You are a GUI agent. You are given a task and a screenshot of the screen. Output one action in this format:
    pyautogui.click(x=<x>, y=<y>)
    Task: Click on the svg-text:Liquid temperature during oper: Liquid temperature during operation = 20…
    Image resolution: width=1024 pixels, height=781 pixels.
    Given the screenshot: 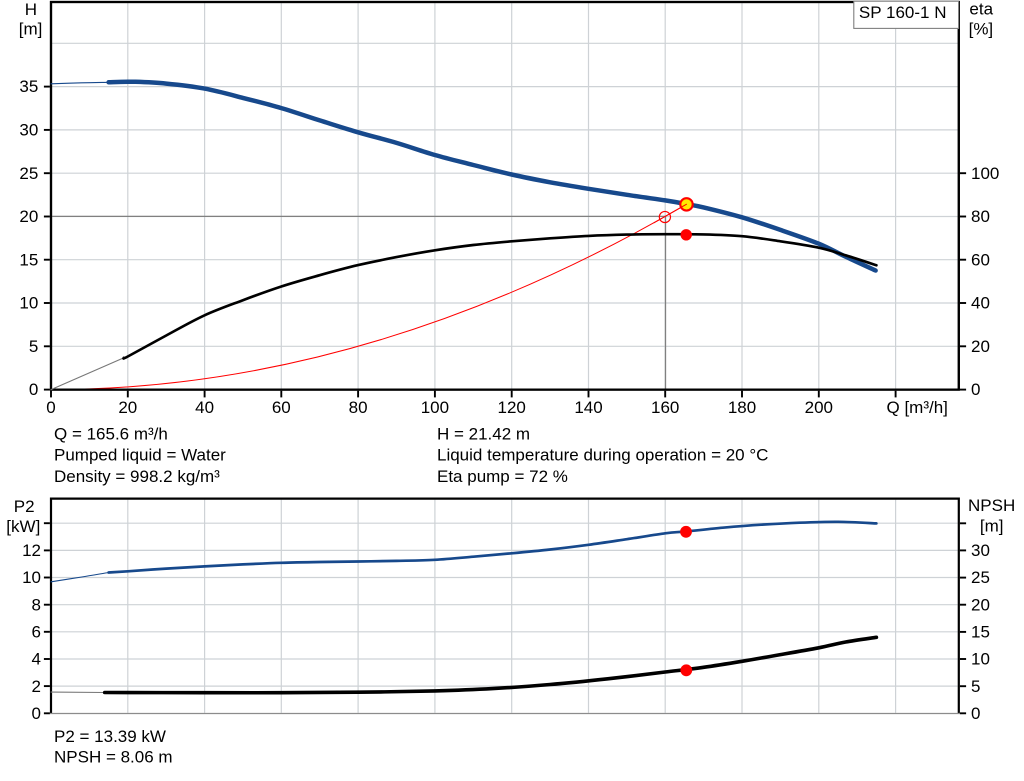 What is the action you would take?
    pyautogui.click(x=602, y=455)
    